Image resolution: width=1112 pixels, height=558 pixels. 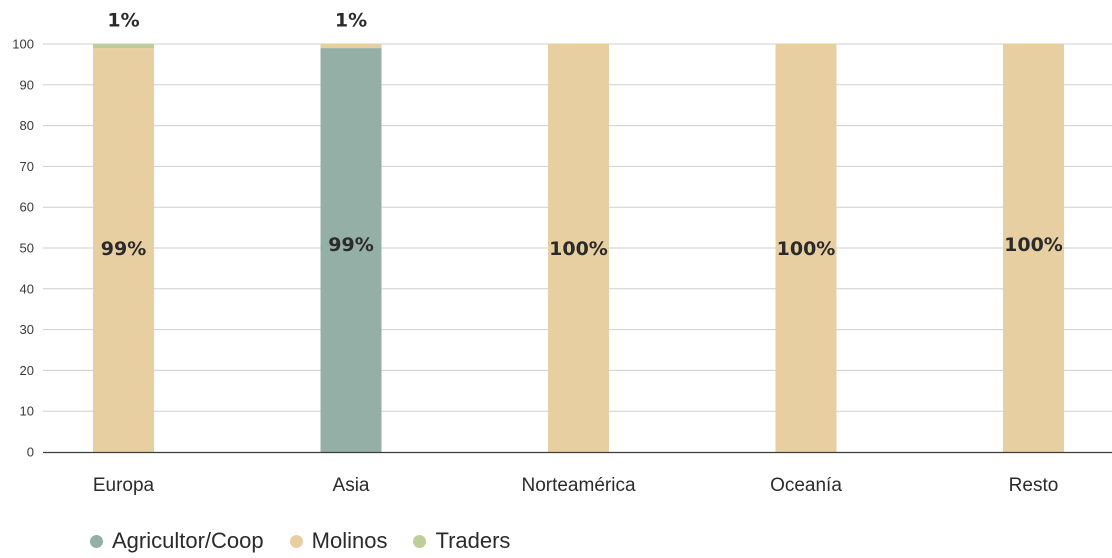 I want to click on y-tick-label: 10, so click(x=27, y=411).